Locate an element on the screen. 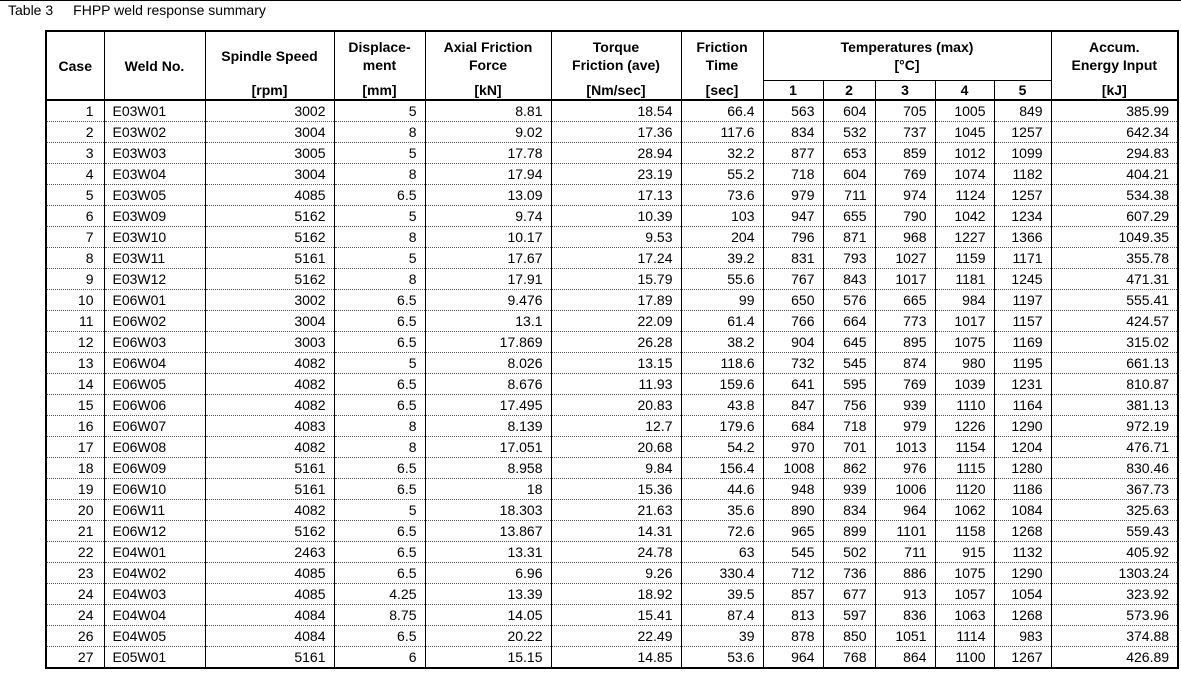  cell: 3004 is located at coordinates (269, 132).